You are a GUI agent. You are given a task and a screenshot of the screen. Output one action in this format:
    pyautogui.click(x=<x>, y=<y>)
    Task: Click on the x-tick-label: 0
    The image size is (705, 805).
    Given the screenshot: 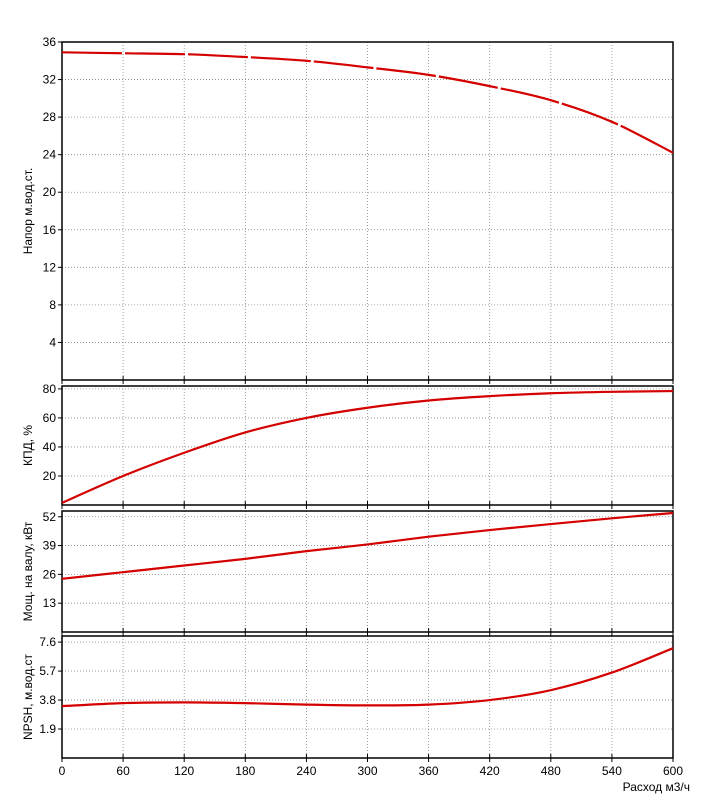 What is the action you would take?
    pyautogui.click(x=62, y=771)
    